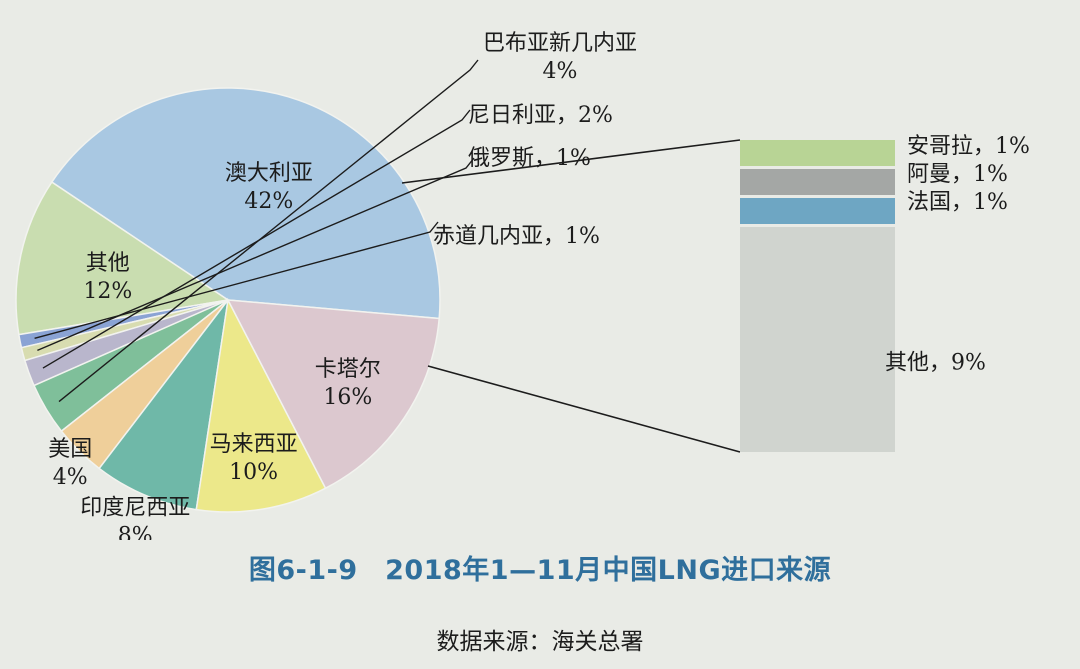 This screenshot has height=669, width=1080. Describe the element at coordinates (968, 146) in the screenshot. I see `breakdown-label-0: 安哥拉，1%` at that location.